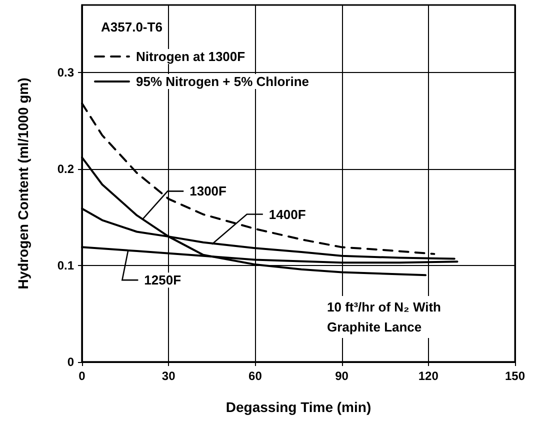  Describe the element at coordinates (65, 265) in the screenshot. I see `y-tick-label: 0.1` at that location.